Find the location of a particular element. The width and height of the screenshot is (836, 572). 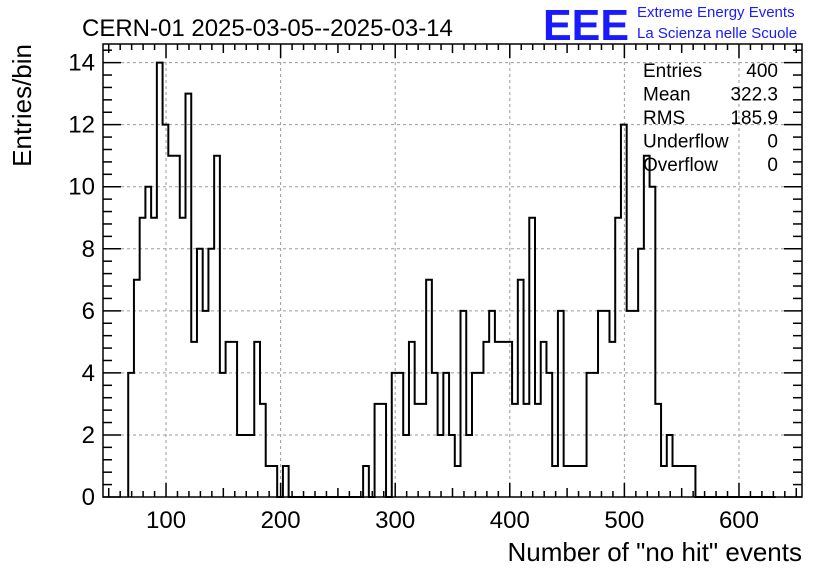

y-tick-label: 12 is located at coordinates (81, 125).